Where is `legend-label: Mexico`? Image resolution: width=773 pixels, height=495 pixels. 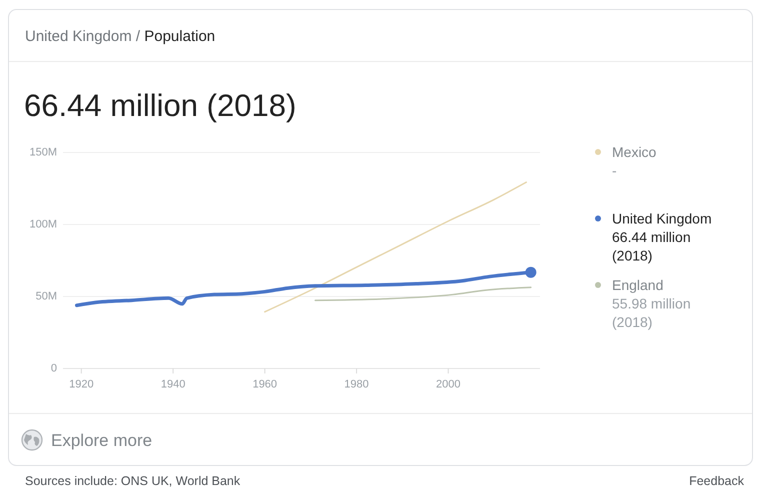 legend-label: Mexico is located at coordinates (634, 152).